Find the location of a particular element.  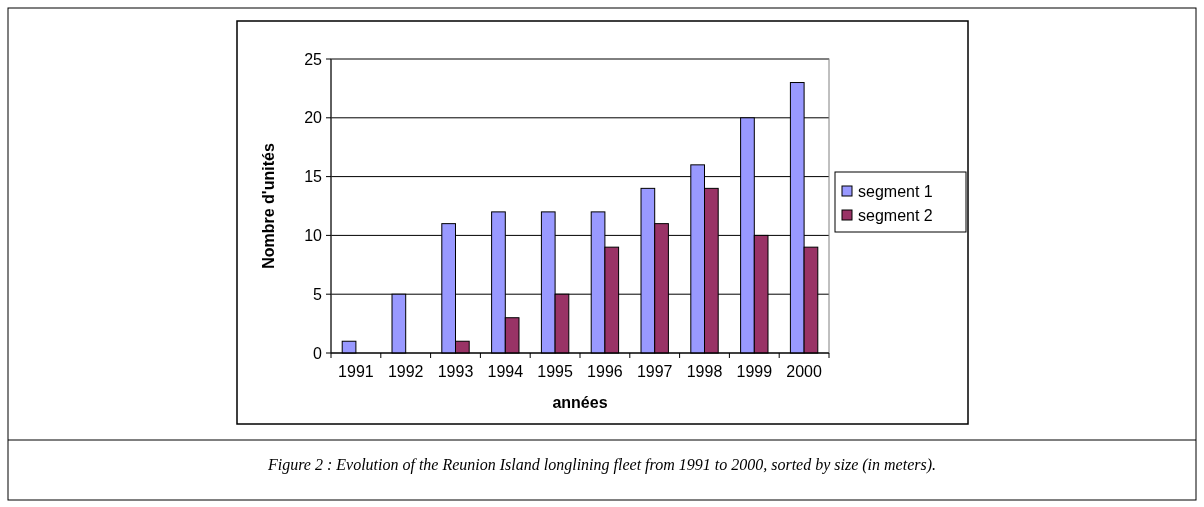

x-tick-label: 1999 is located at coordinates (754, 371).